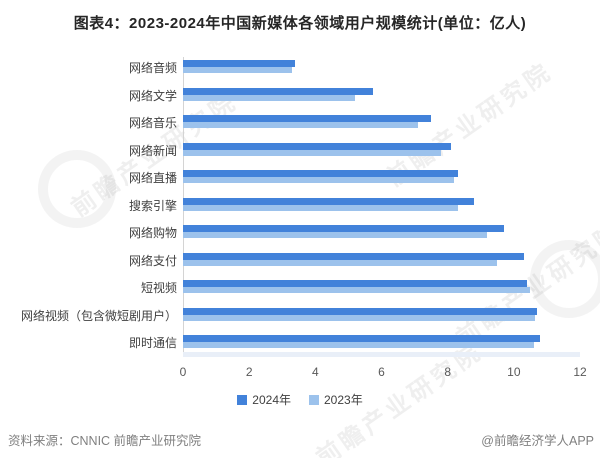 The image size is (600, 458). I want to click on category-label: 网络文学, so click(152, 95).